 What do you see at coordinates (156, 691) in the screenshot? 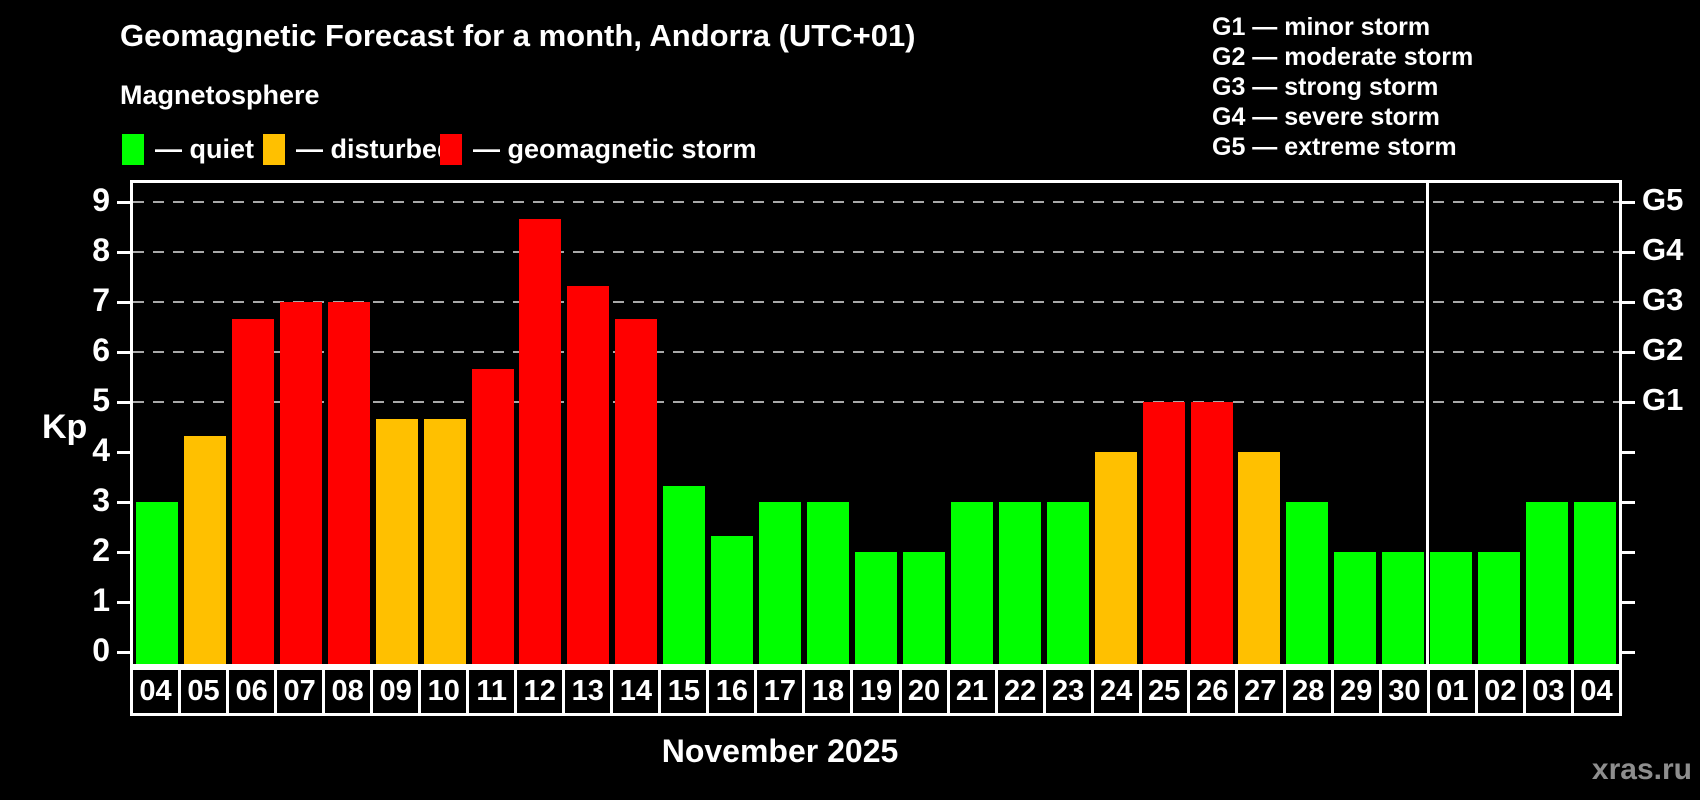
I see `date-cell-04-nov: 04` at bounding box center [156, 691].